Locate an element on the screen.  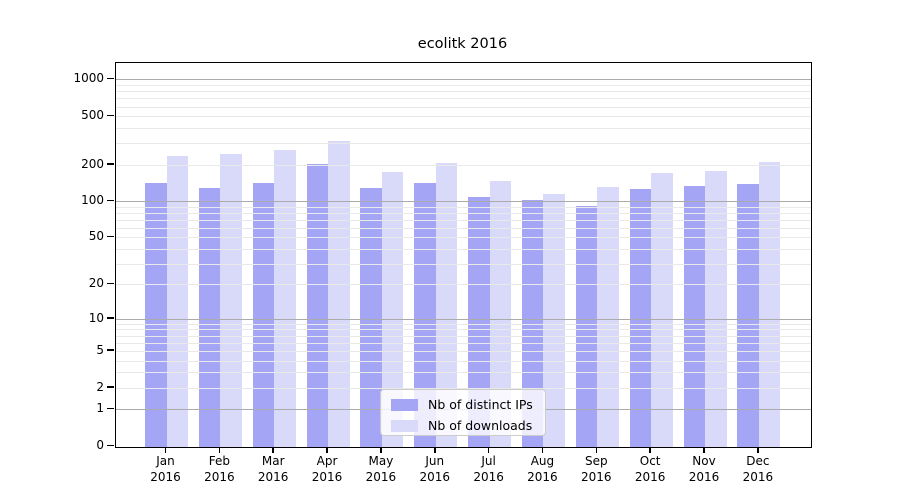
y-tick-label: 5 is located at coordinates (100, 349).